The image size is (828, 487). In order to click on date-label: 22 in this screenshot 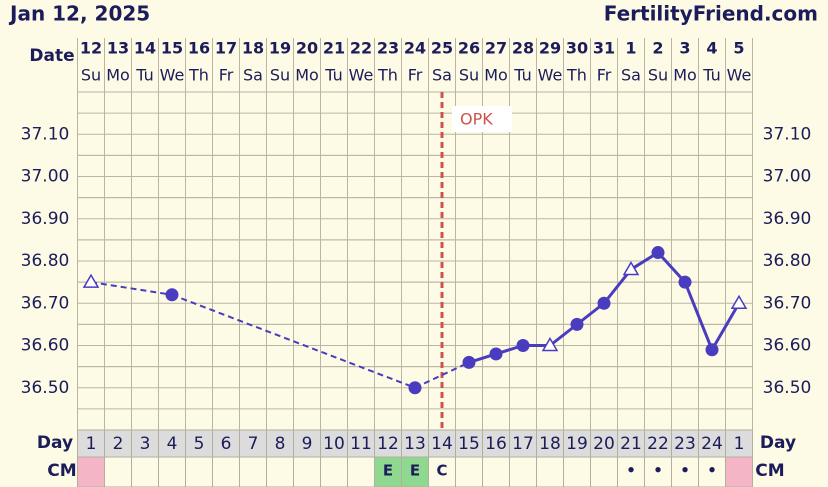, I will do `click(361, 48)`.